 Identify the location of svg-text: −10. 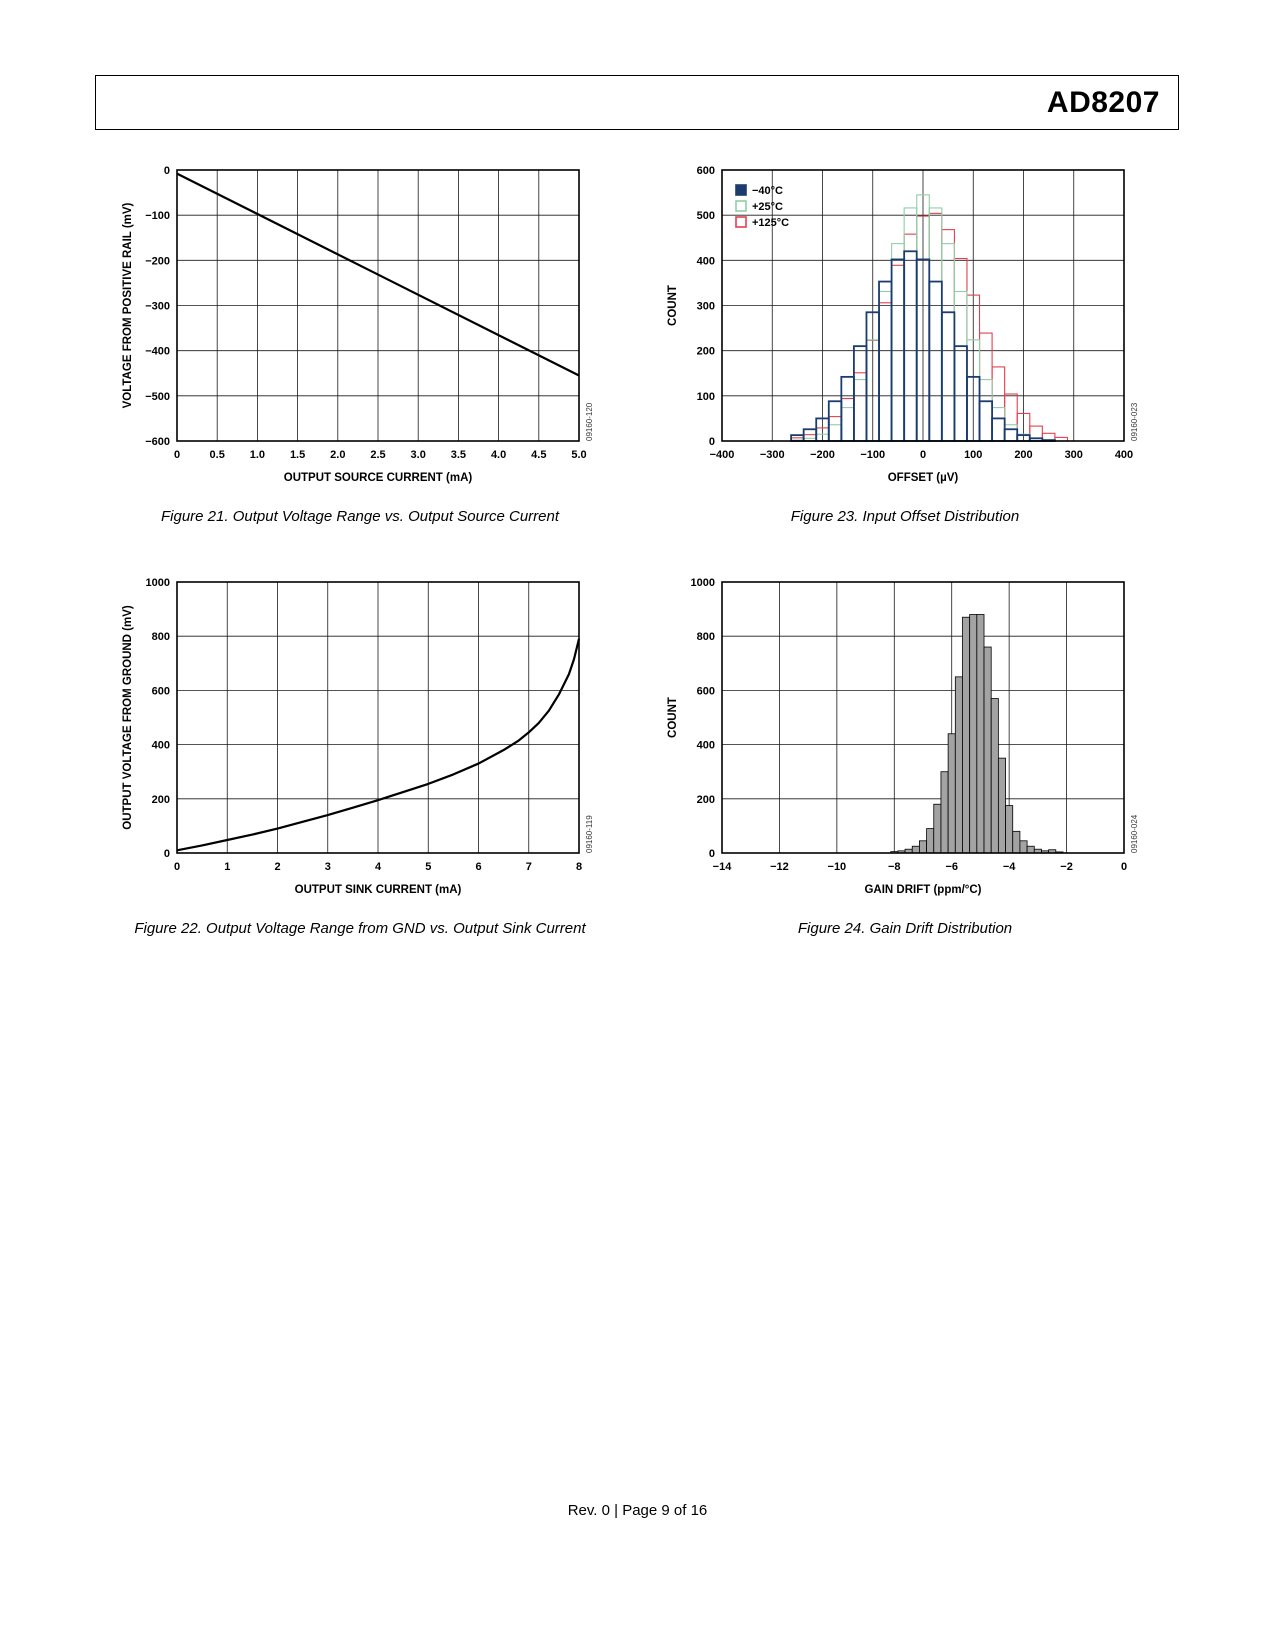
(837, 867).